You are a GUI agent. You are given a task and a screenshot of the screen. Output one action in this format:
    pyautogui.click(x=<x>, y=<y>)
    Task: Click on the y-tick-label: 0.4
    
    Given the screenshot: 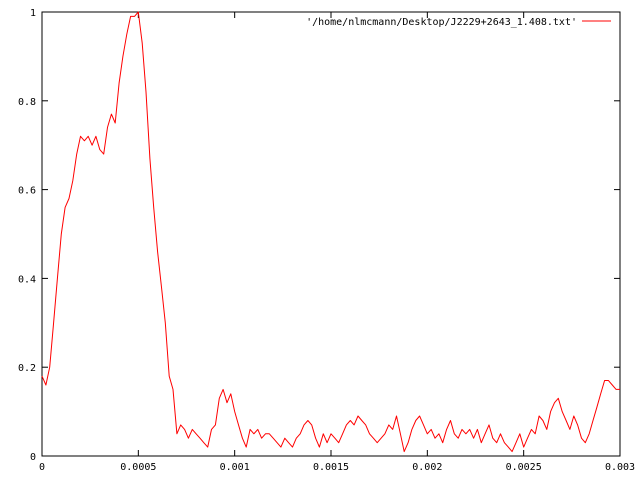 What is the action you would take?
    pyautogui.click(x=27, y=279)
    